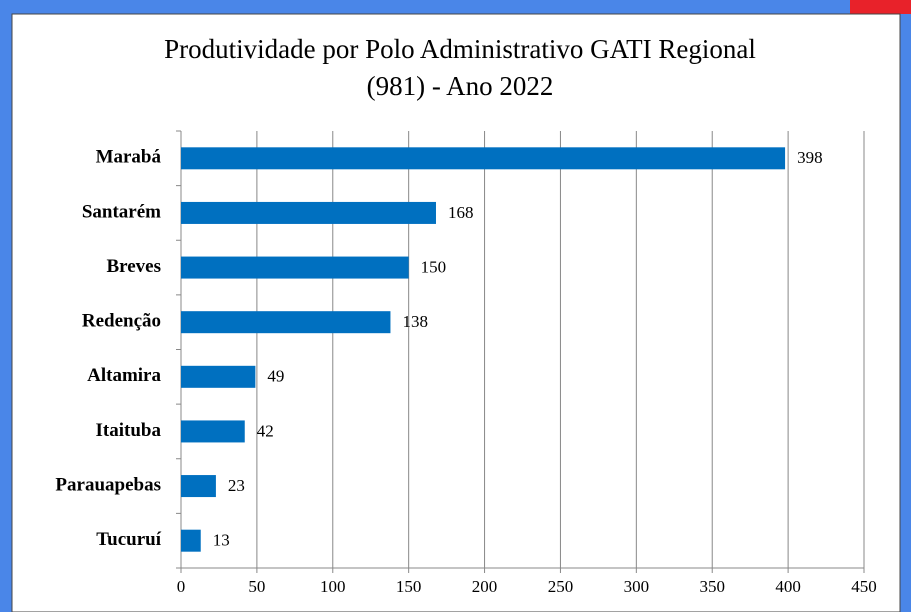 The width and height of the screenshot is (911, 612). Describe the element at coordinates (460, 86) in the screenshot. I see `chart-title: (981) - Ano 2022` at that location.